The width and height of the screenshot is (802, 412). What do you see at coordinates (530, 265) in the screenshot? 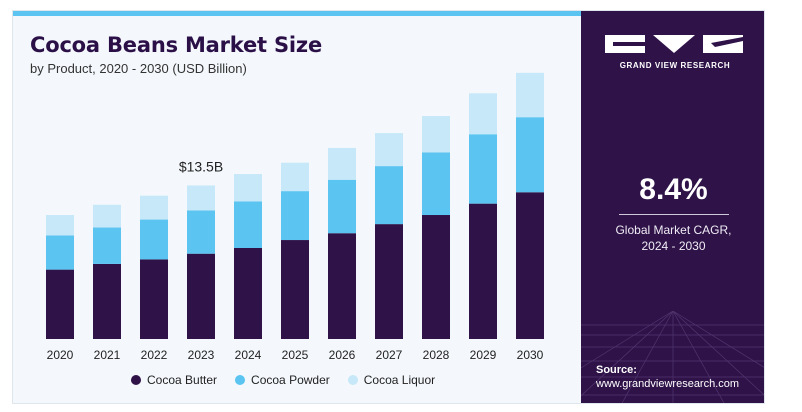
I see `bar-cocoa-butter-2030` at bounding box center [530, 265].